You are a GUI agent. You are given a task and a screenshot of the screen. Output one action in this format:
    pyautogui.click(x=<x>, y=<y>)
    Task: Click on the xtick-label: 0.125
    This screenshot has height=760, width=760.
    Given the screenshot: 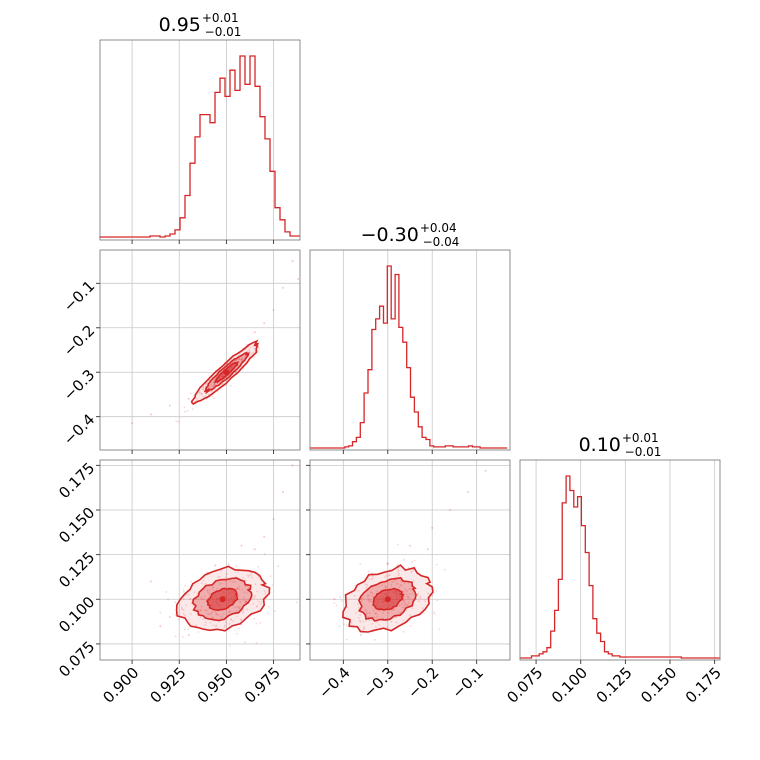 What is the action you would take?
    pyautogui.click(x=614, y=685)
    